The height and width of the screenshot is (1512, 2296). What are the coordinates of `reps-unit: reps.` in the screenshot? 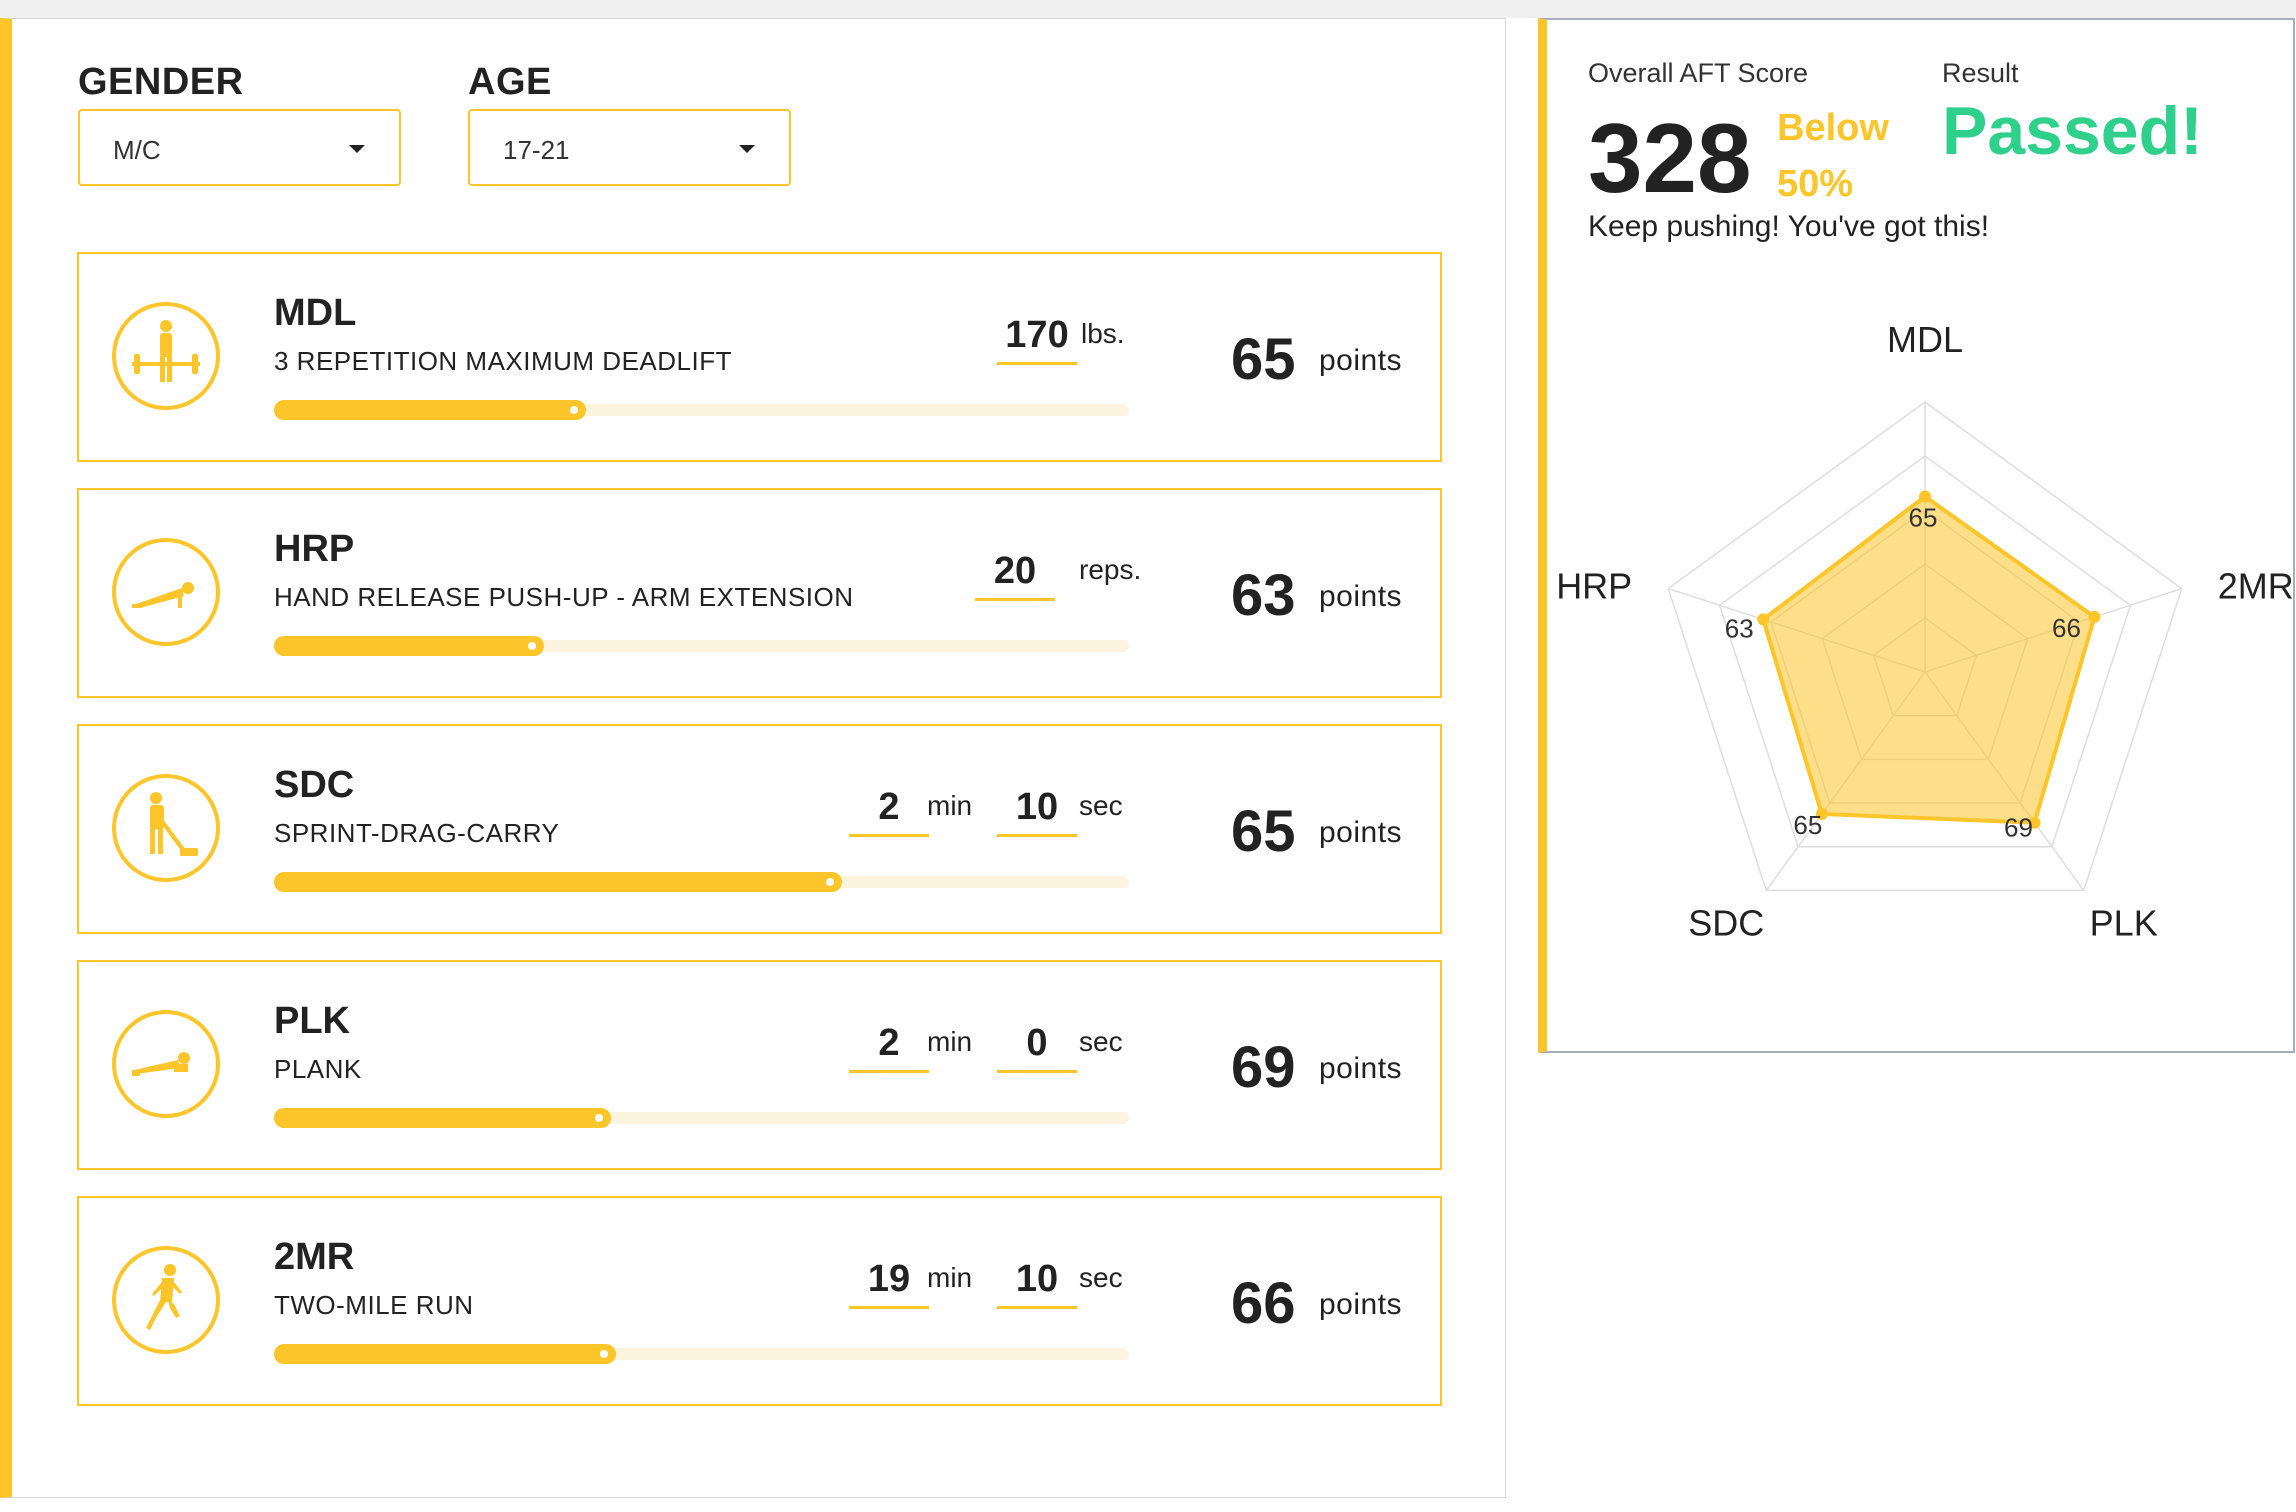 It's located at (1110, 569).